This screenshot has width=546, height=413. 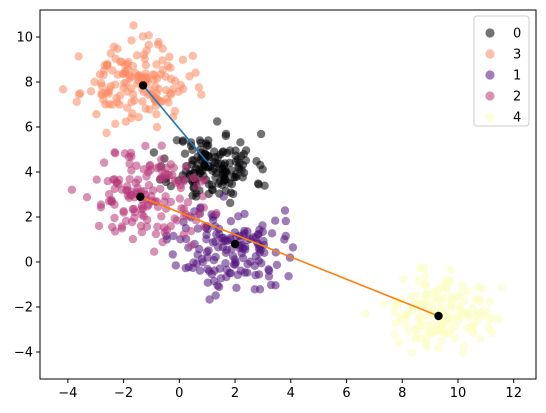 I want to click on x-tick-label: 8, so click(x=402, y=393).